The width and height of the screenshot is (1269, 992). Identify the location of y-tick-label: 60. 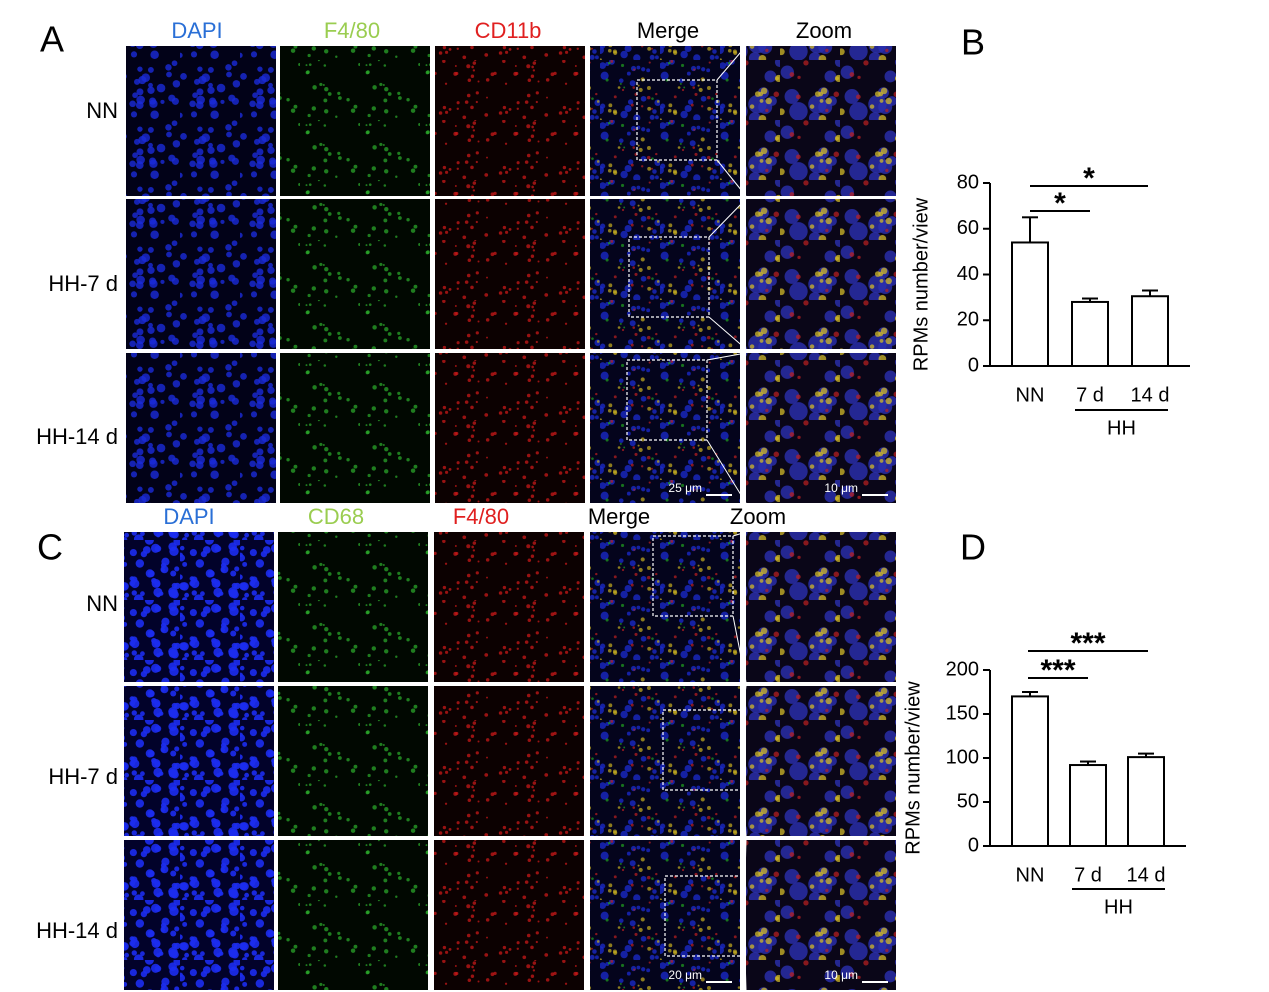
(968, 228).